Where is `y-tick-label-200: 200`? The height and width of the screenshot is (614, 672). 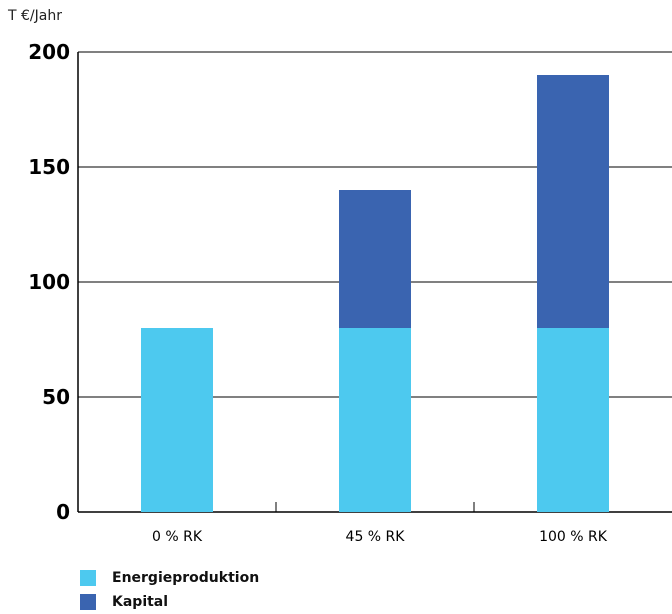
y-tick-label-200: 200 is located at coordinates (49, 52).